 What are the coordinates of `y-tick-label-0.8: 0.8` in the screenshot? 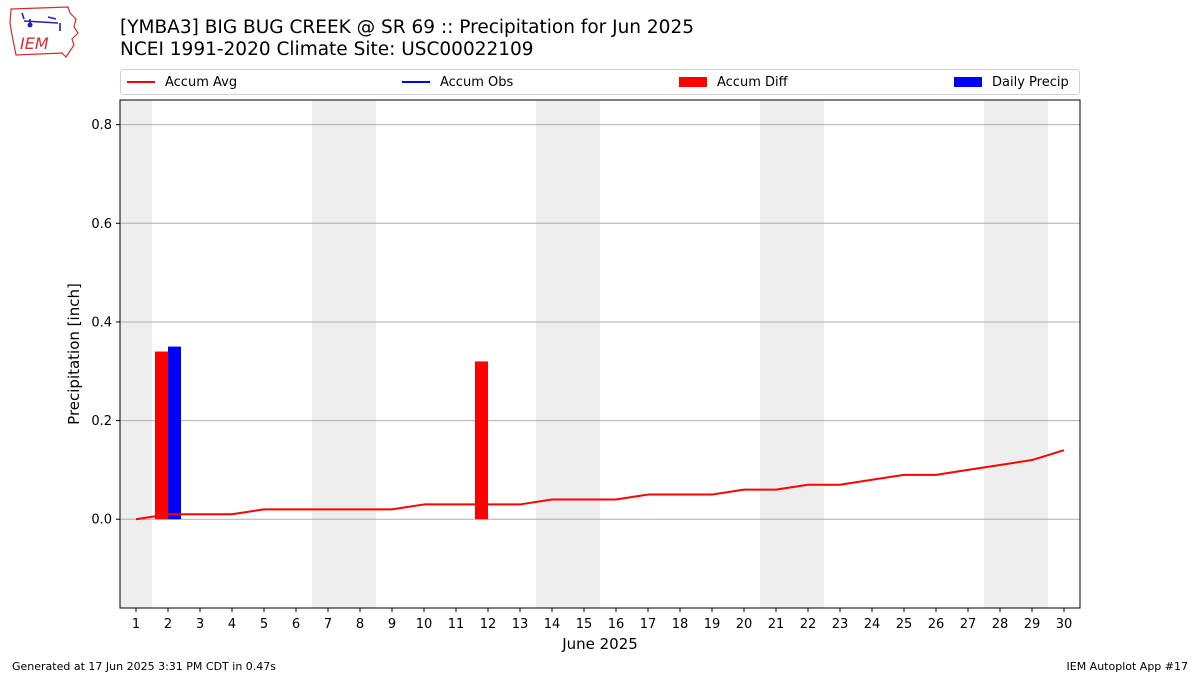 It's located at (101, 125).